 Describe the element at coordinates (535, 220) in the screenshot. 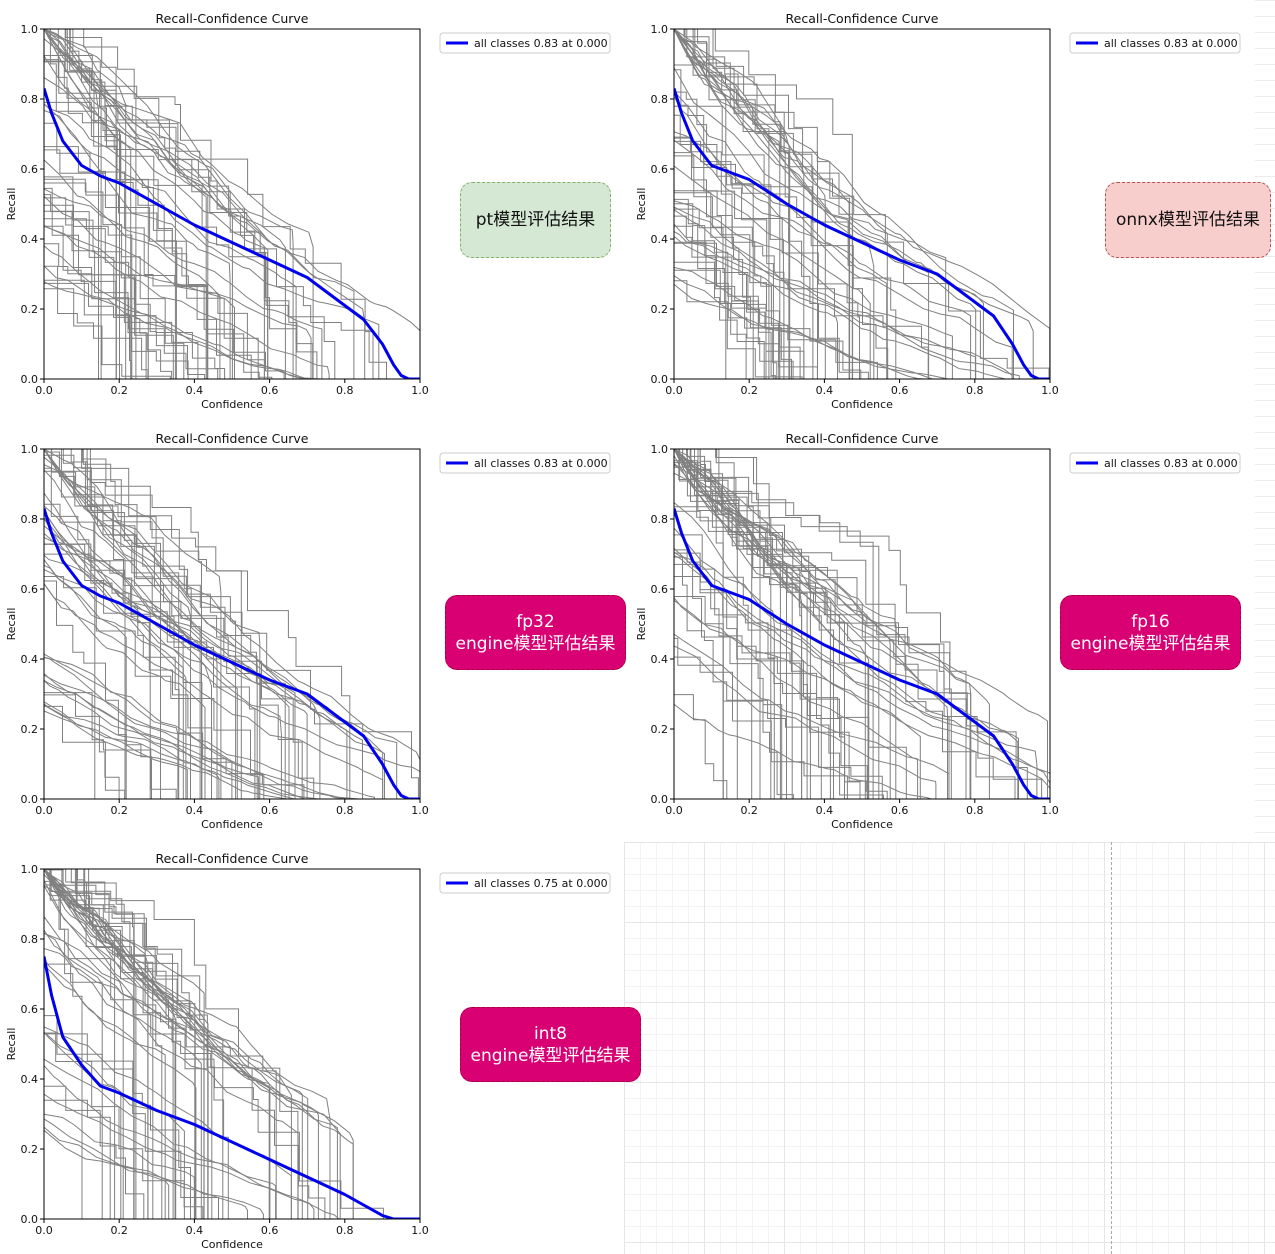

I see `label-pt-result: pt模型评估结果` at that location.